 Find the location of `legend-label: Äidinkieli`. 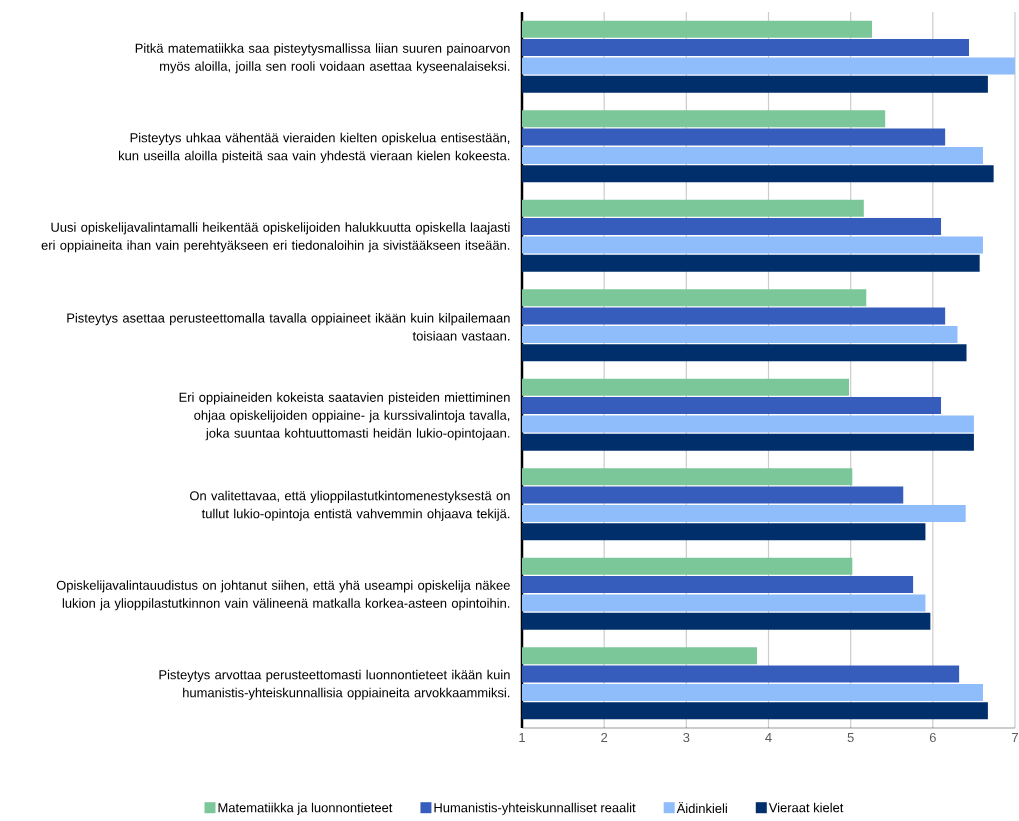

legend-label: Äidinkieli is located at coordinates (701, 807).